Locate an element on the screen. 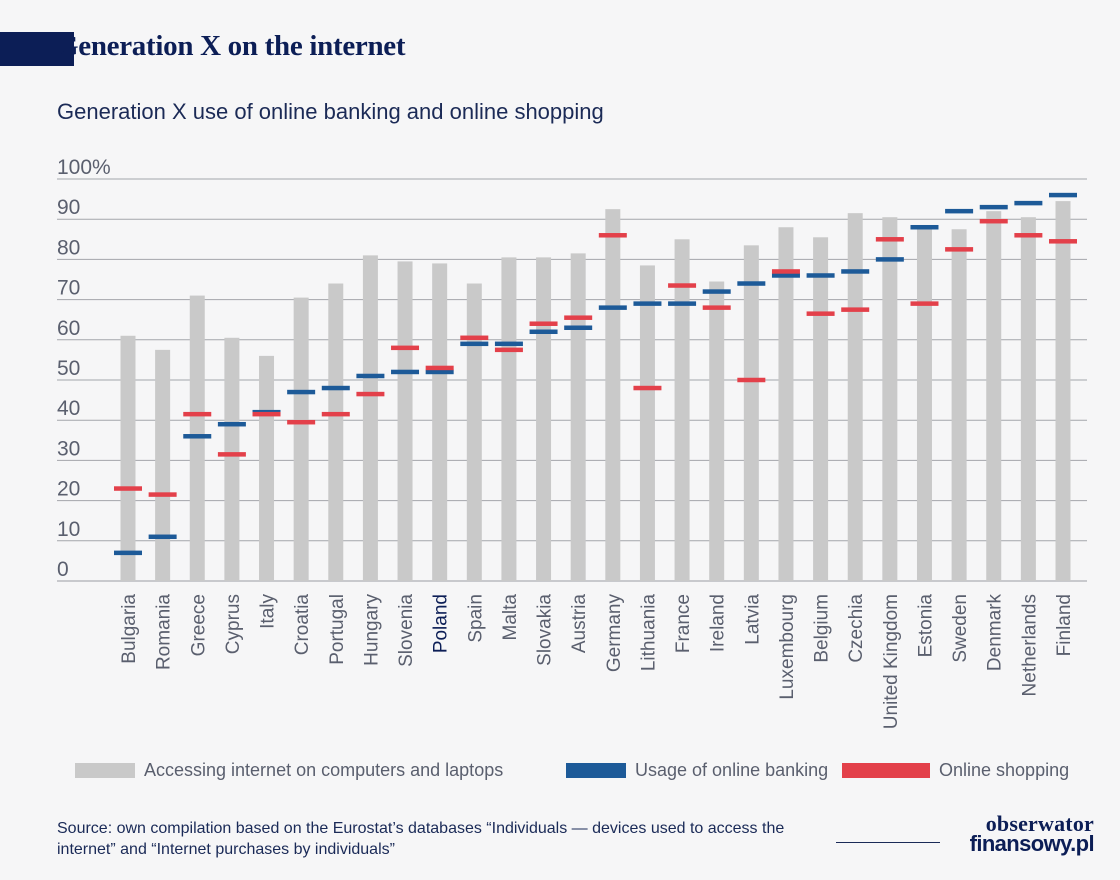 The height and width of the screenshot is (880, 1120). legend-swatch-shopping is located at coordinates (886, 770).